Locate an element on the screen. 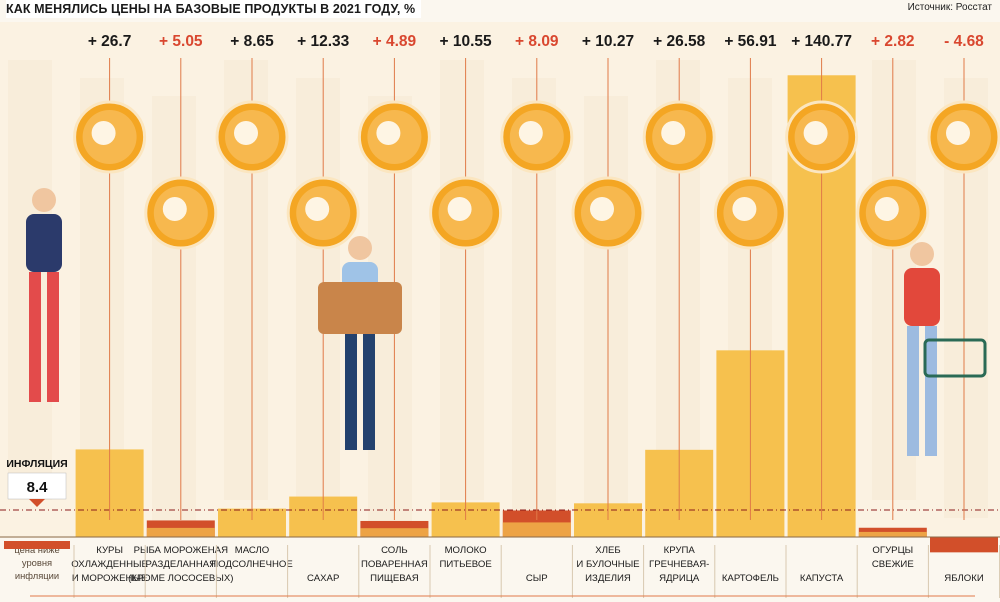 Image resolution: width=1000 pixels, height=602 pixels. value-label-5: + 10.55 is located at coordinates (466, 41).